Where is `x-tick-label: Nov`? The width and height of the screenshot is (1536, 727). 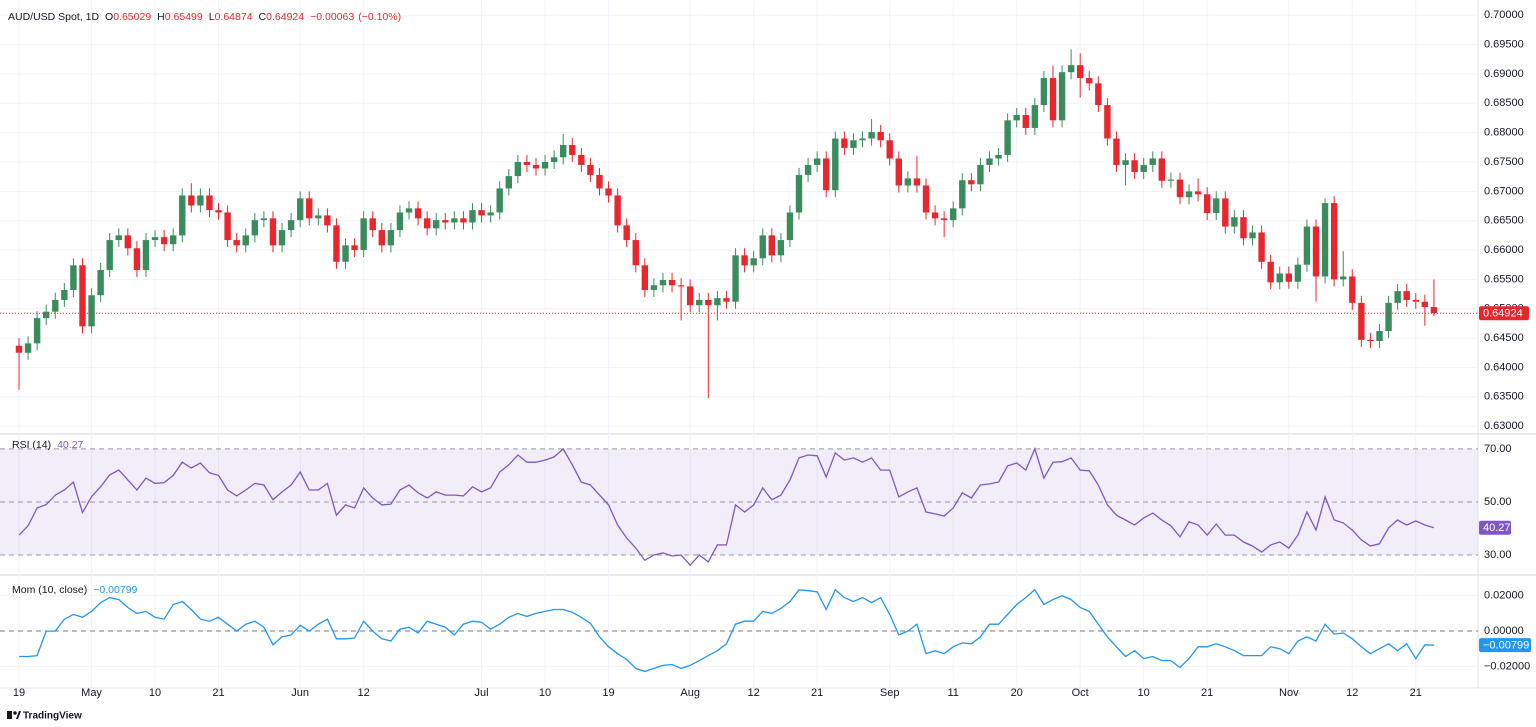 x-tick-label: Nov is located at coordinates (1289, 693).